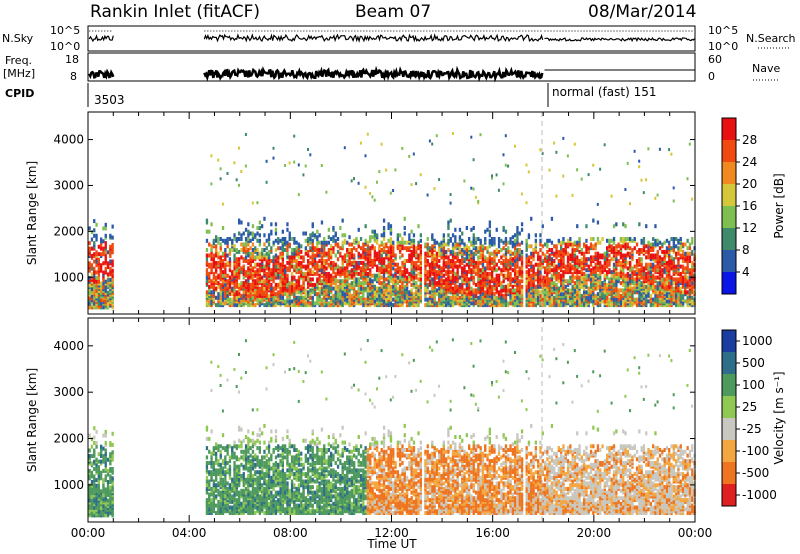  Describe the element at coordinates (723, 46) in the screenshot. I see `noise-tick-bottom-right: 10^0` at that location.